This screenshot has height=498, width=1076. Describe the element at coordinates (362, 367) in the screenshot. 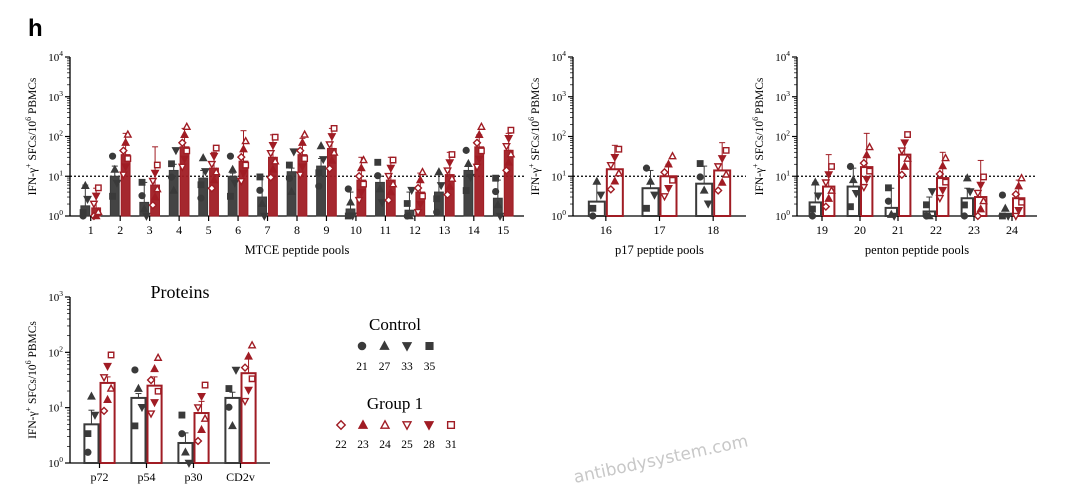

I see `legend-label: 21` at that location.